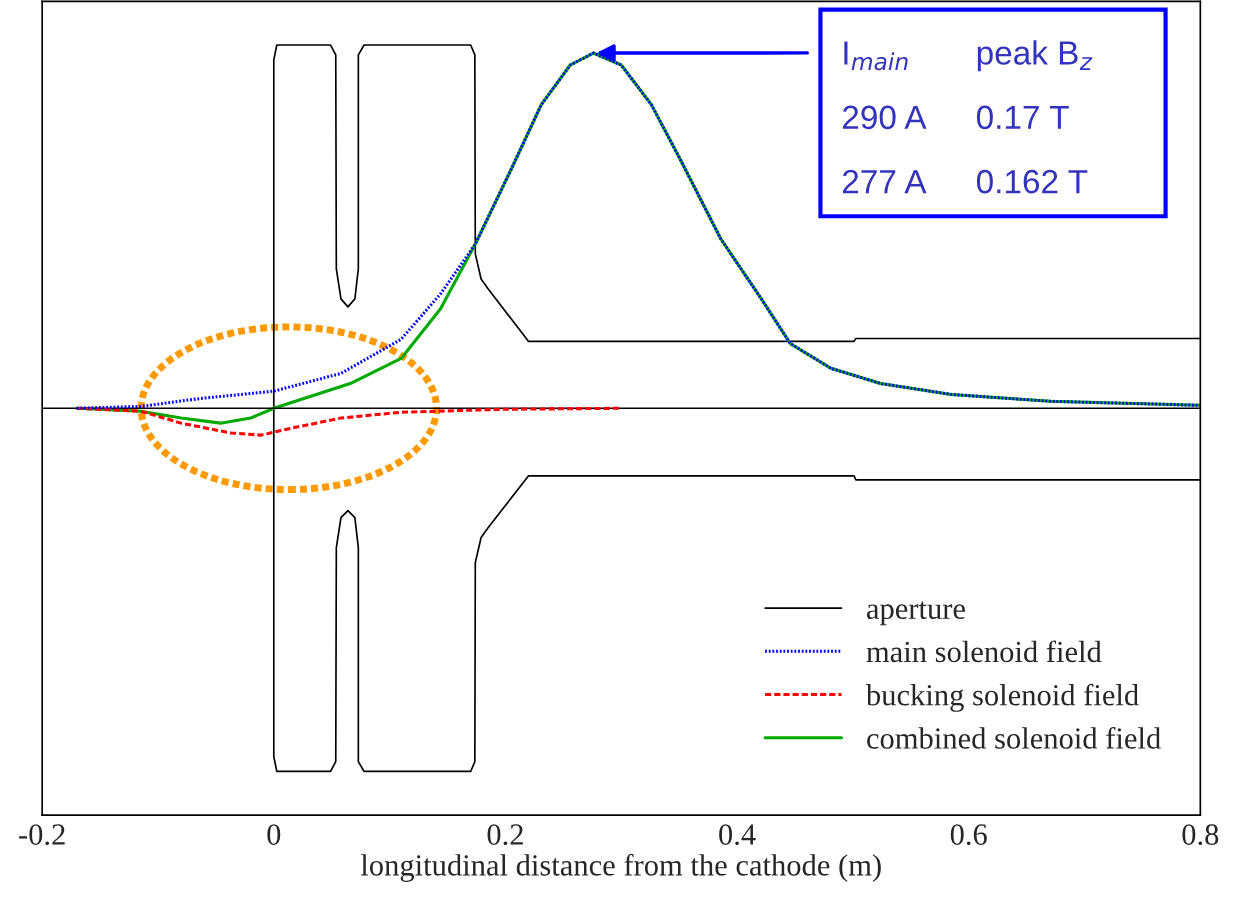 The image size is (1240, 905). I want to click on annotation: 0.162 T, so click(1032, 181).